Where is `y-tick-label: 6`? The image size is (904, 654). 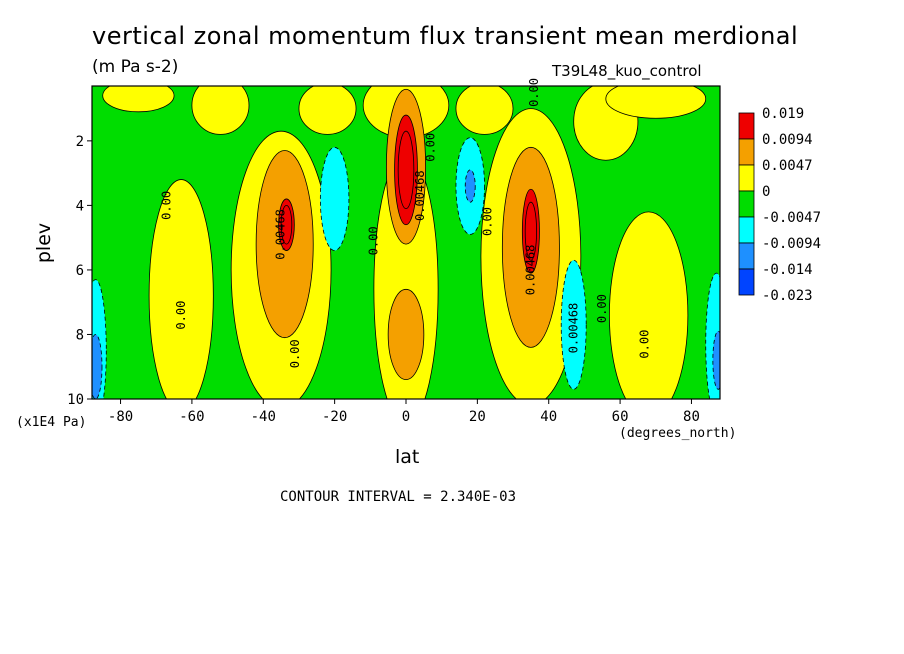 y-tick-label: 6 is located at coordinates (80, 271).